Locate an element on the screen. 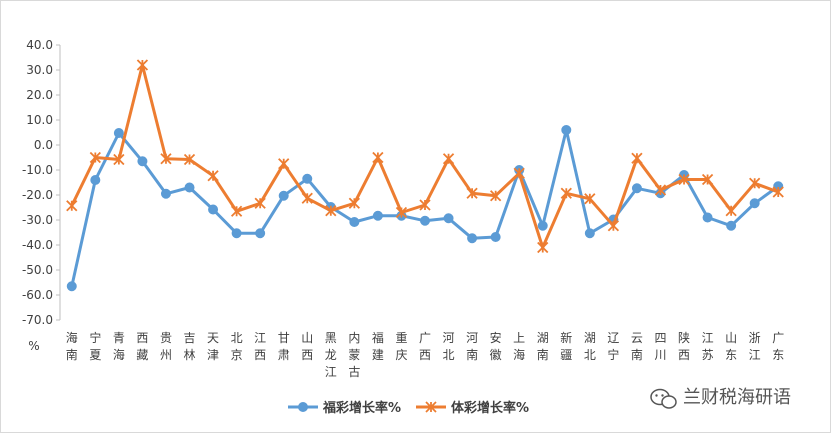 Image resolution: width=831 pixels, height=433 pixels. y-tick-label: 30.0 is located at coordinates (39, 70).